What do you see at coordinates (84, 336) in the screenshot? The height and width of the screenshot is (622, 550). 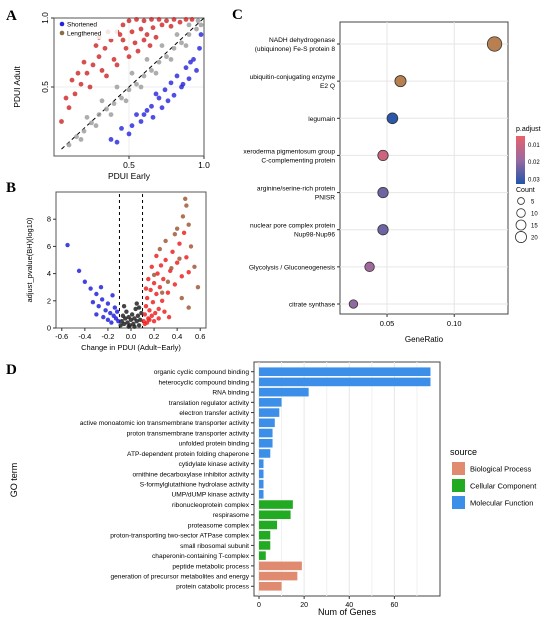 I see `scatter-b-x-tick-label-1: -0.4` at bounding box center [84, 336].